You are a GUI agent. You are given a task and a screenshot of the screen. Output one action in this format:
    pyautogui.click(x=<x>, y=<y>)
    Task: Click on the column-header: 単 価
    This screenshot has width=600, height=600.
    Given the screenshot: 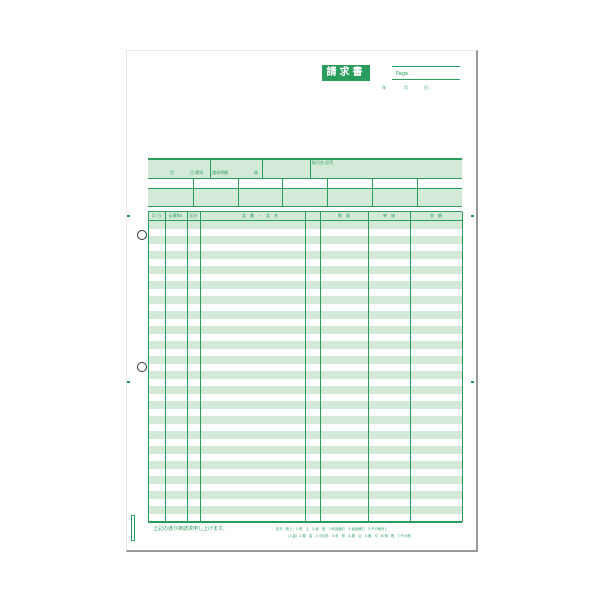 What is the action you would take?
    pyautogui.click(x=389, y=215)
    